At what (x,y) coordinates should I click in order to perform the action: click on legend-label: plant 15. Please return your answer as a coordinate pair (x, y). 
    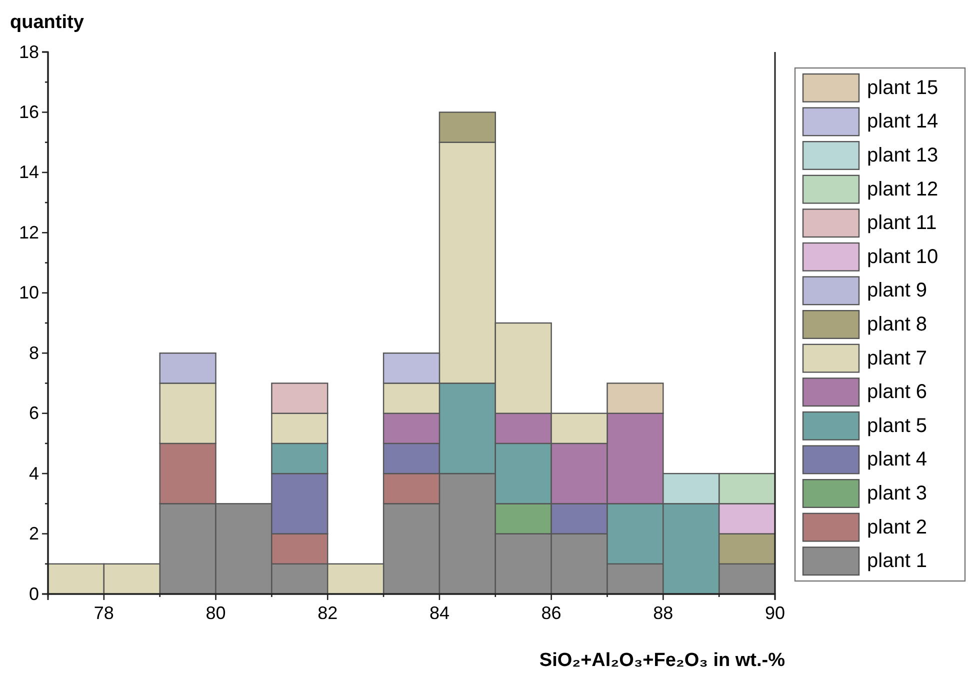
    Looking at the image, I should click on (902, 87).